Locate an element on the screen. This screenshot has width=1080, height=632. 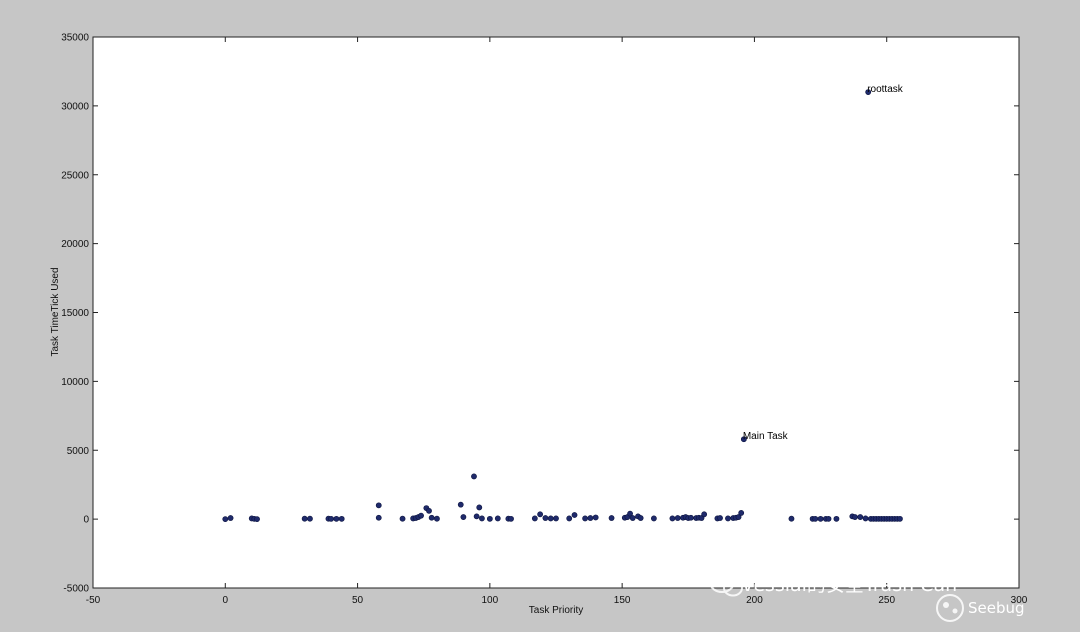
annotations: roottask Main Task is located at coordinates (823, 263).